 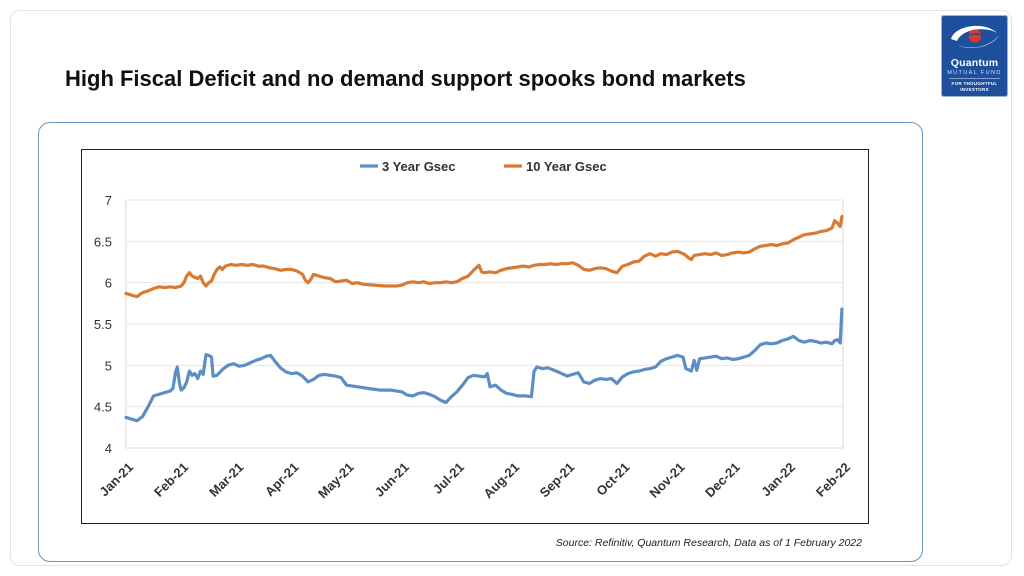 What do you see at coordinates (974, 89) in the screenshot?
I see `logo-tagline-line2: INVESTORS` at bounding box center [974, 89].